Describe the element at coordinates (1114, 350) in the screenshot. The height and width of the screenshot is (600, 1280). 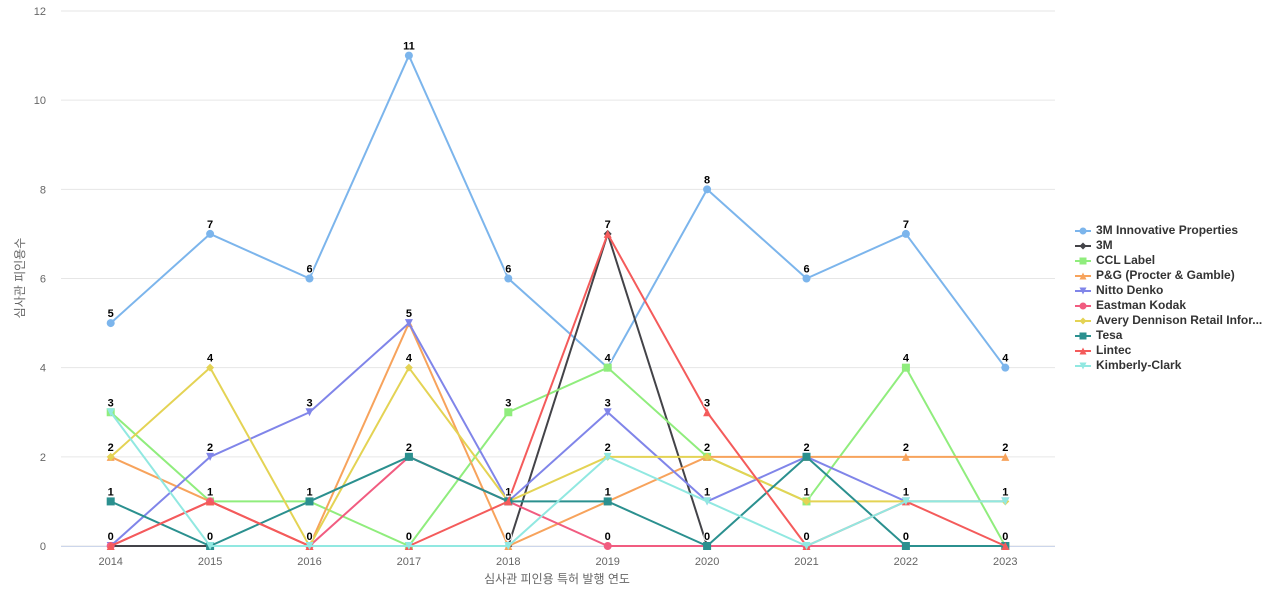
I see `legend-label: Lintec` at that location.